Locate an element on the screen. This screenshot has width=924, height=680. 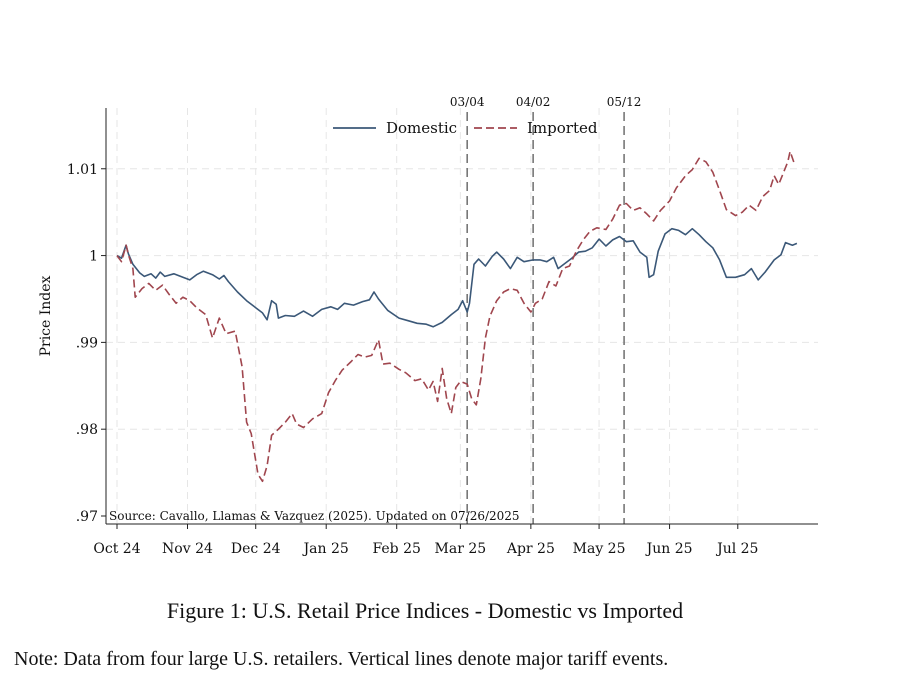
y-tick-label: .98 is located at coordinates (87, 430).